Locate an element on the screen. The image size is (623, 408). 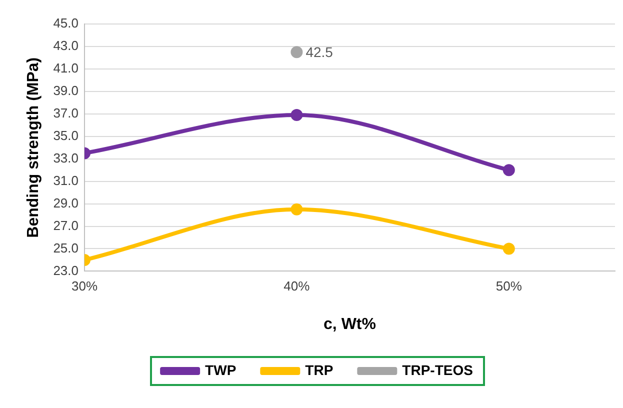
legend-label: TRP is located at coordinates (319, 370).